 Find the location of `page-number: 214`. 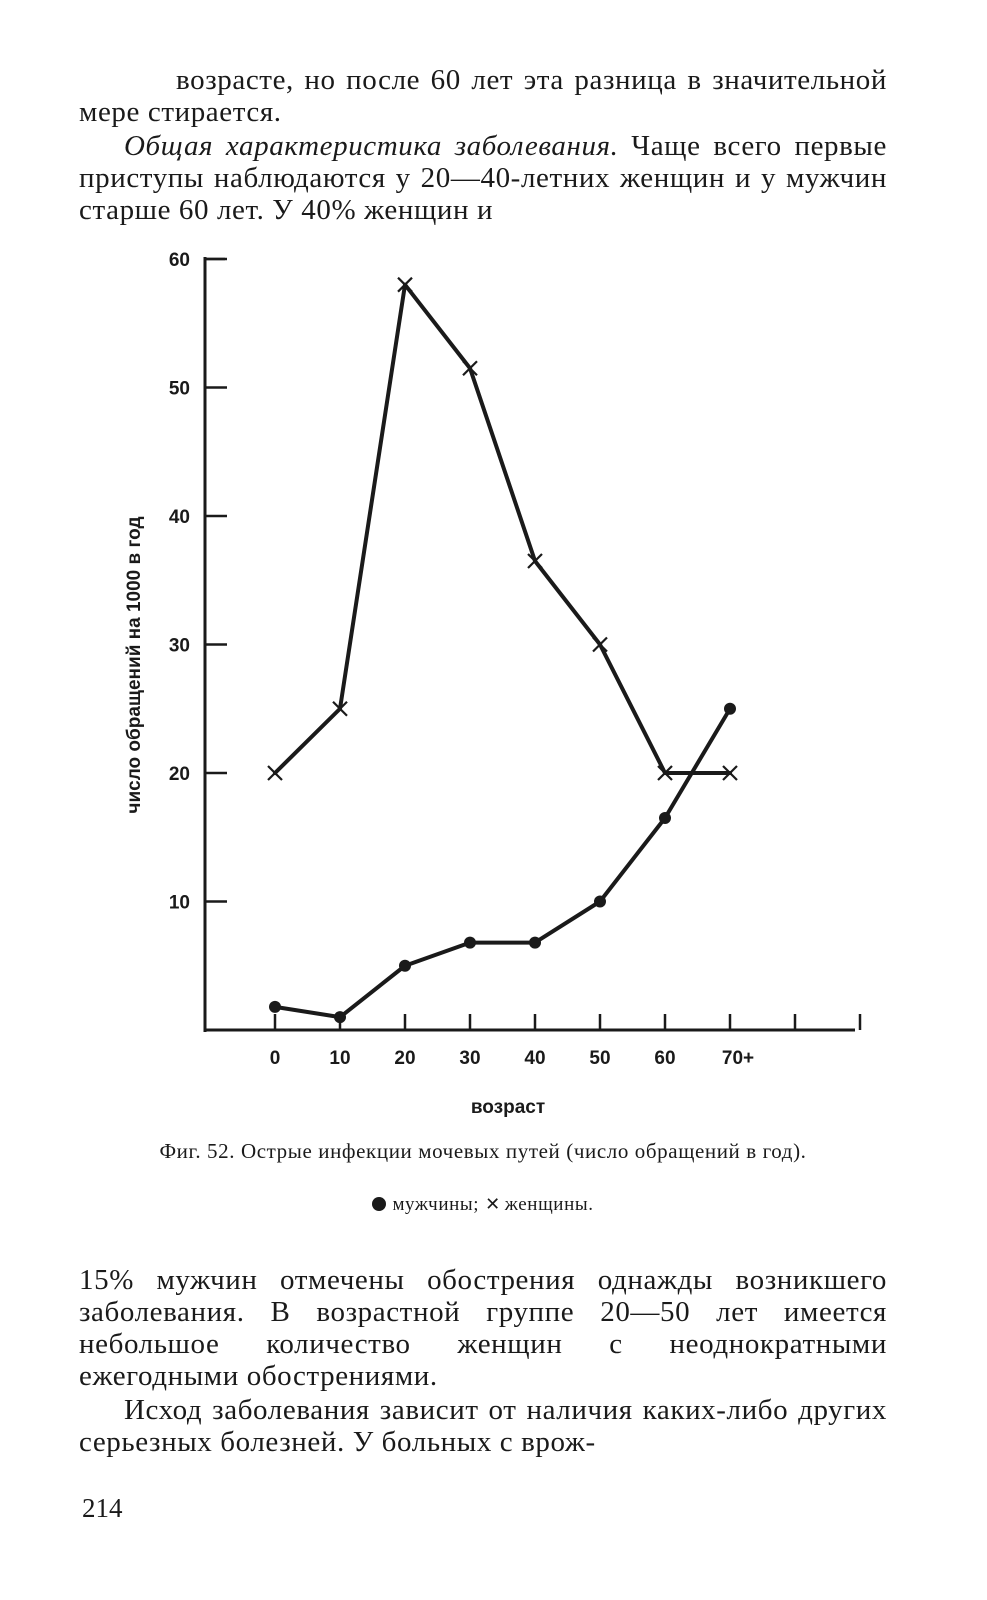

page-number: 214 is located at coordinates (102, 1508).